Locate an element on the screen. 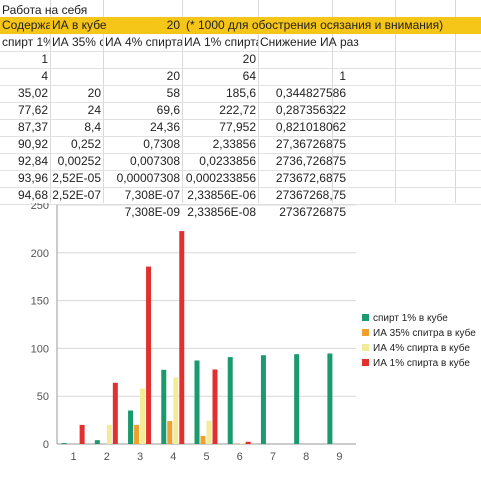  table-row: 92,84 0,00252 0,007308 0,0233856 2736,726875 is located at coordinates (240, 161).